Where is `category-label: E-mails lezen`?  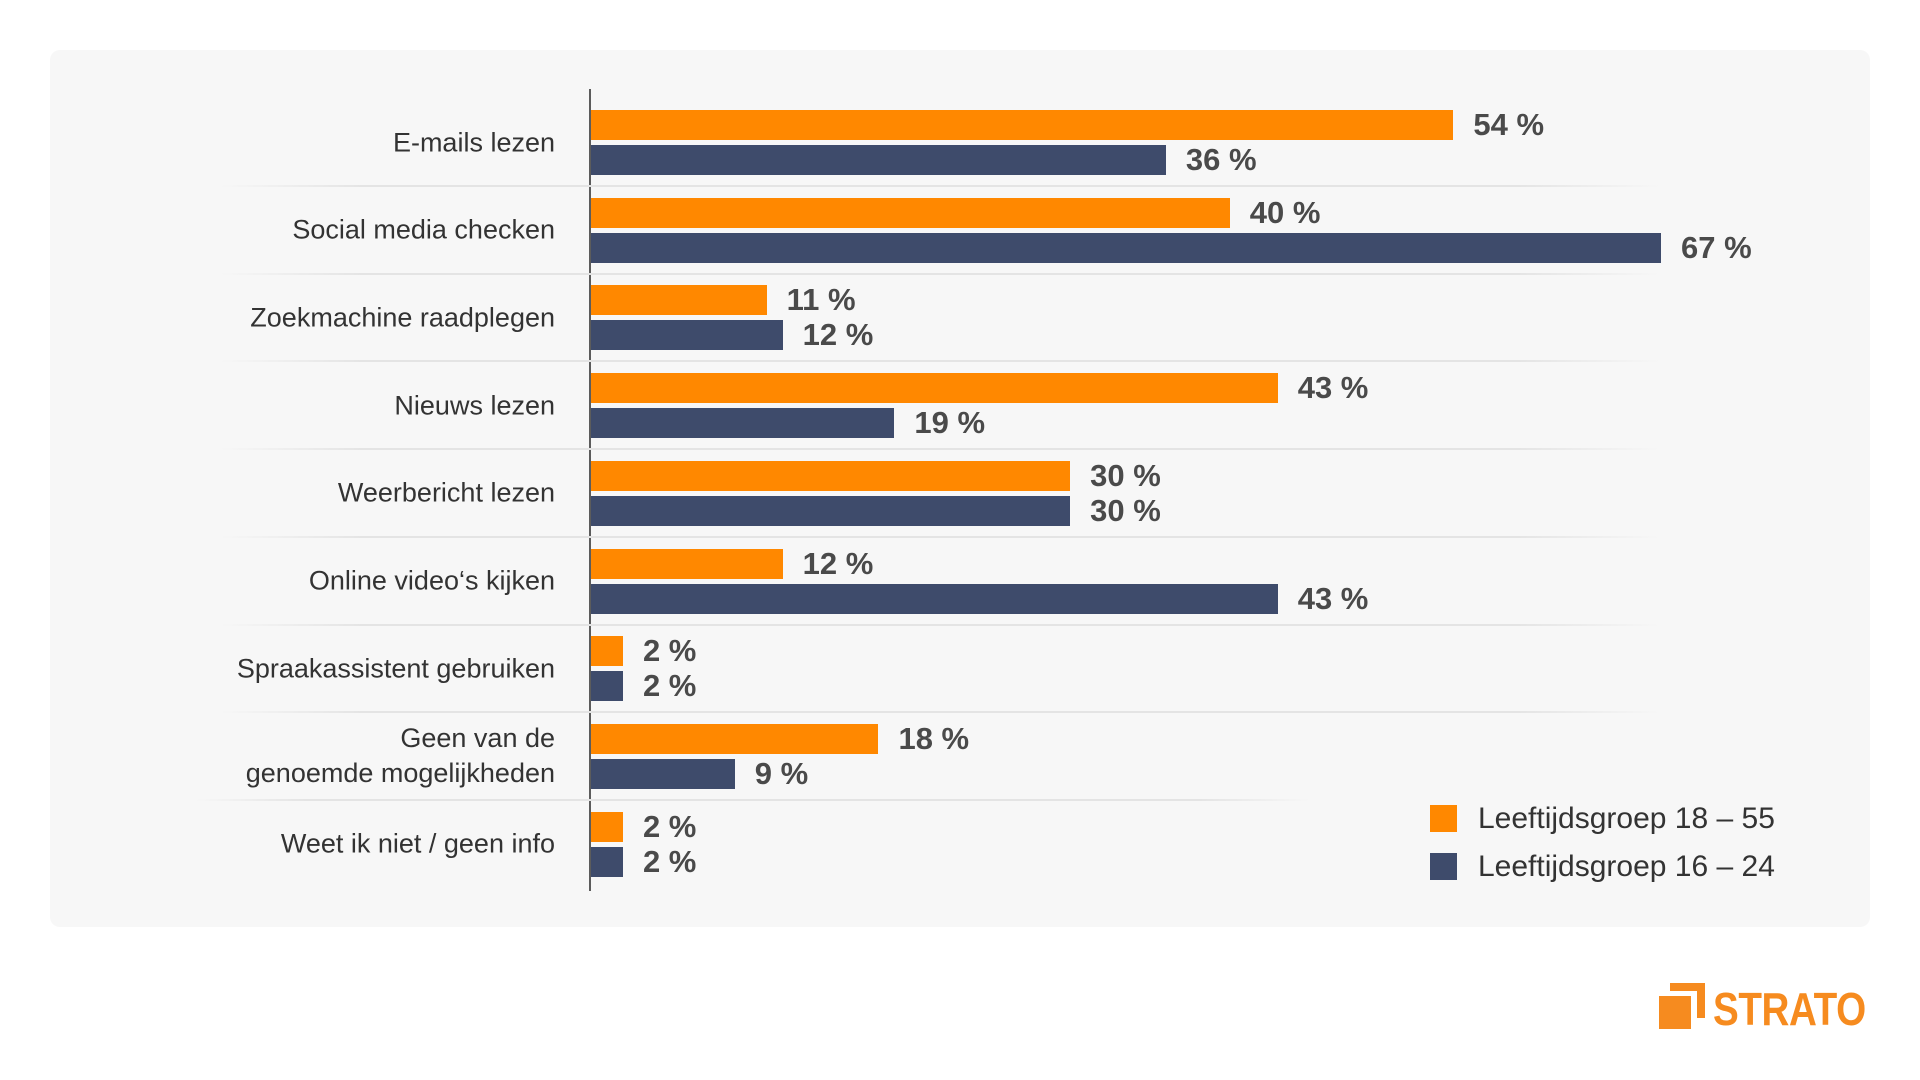
category-label: E-mails lezen is located at coordinates (473, 142).